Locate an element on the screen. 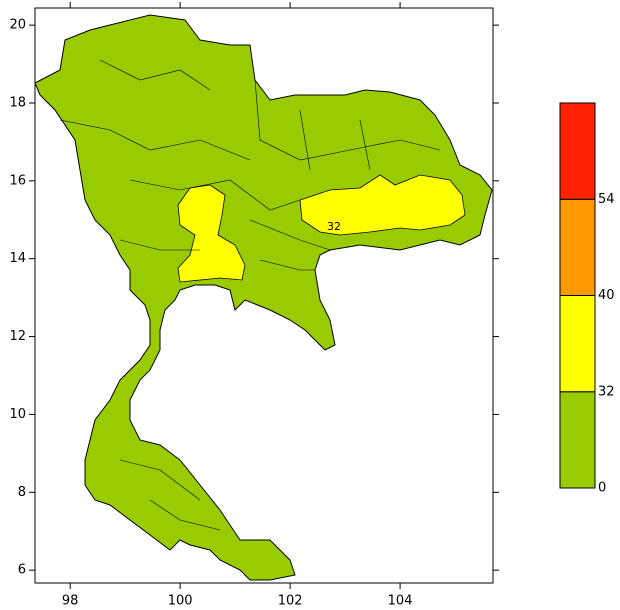  y-tick-label: 20 is located at coordinates (17, 25).